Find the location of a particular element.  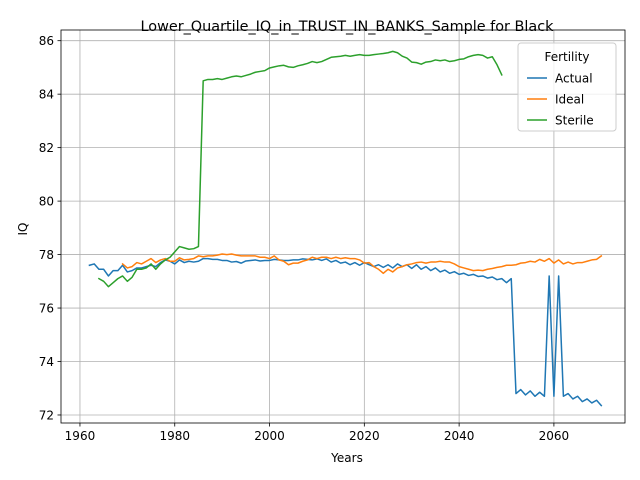

x-axis-ticks: 1960 1980 2000 2020 2040 2060 is located at coordinates (317, 433).